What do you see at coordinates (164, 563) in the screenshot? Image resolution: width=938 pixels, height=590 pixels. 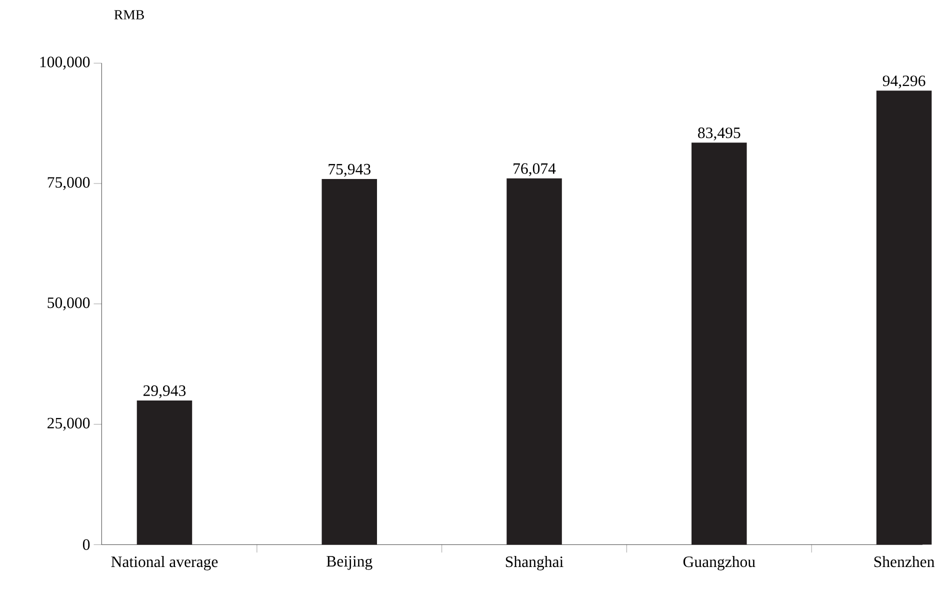 I see `x-tick-label: National average` at bounding box center [164, 563].